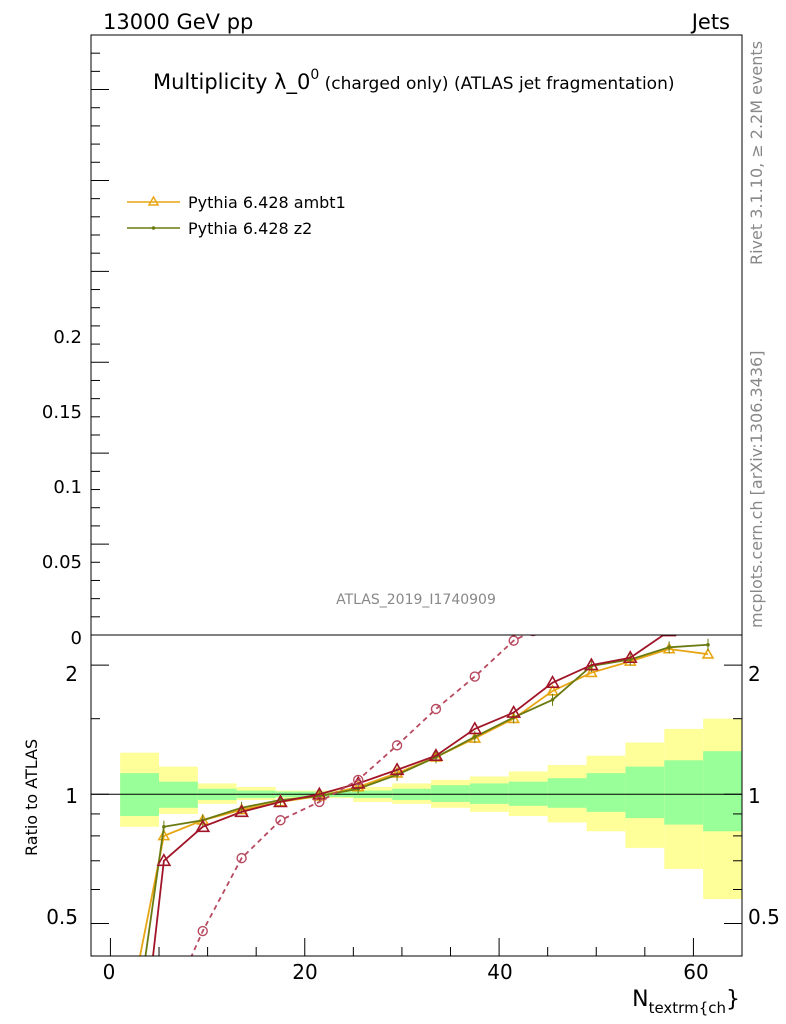 The image size is (786, 1024). Describe the element at coordinates (153, 200) in the screenshot. I see `legend-marker-ambt1` at that location.